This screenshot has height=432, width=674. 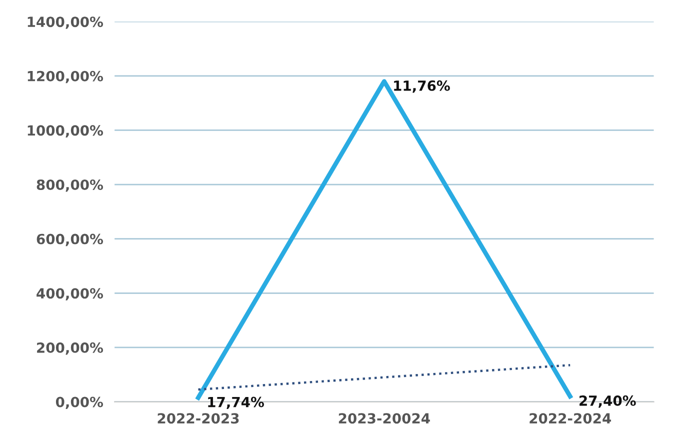 What do you see at coordinates (422, 86) in the screenshot?
I see `annotation: 11,76%` at bounding box center [422, 86].